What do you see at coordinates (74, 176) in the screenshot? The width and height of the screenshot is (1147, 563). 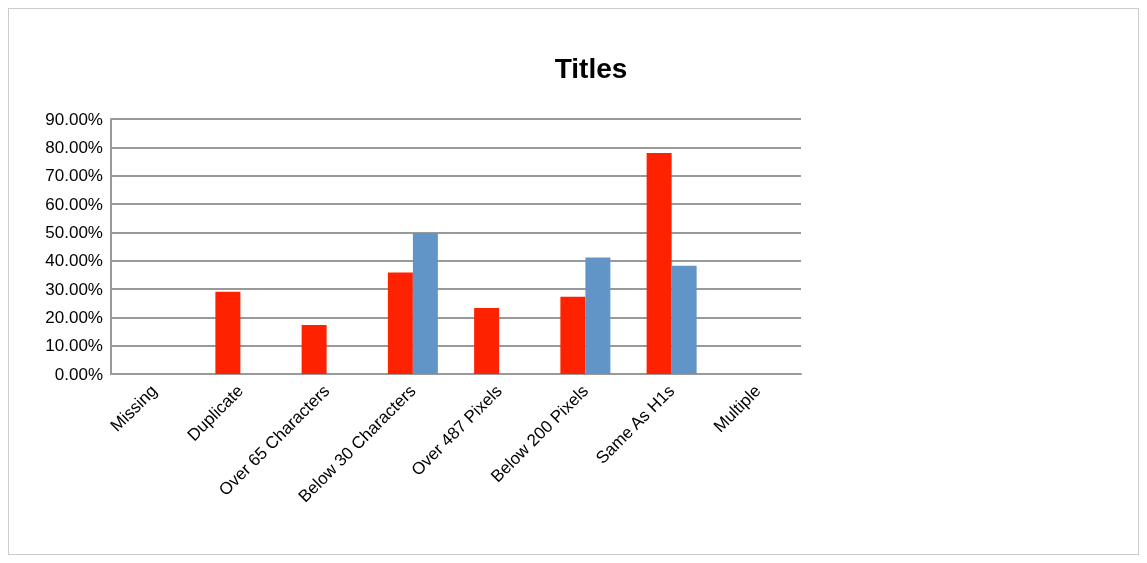 I see `y-tick-label: 70.00%` at bounding box center [74, 176].